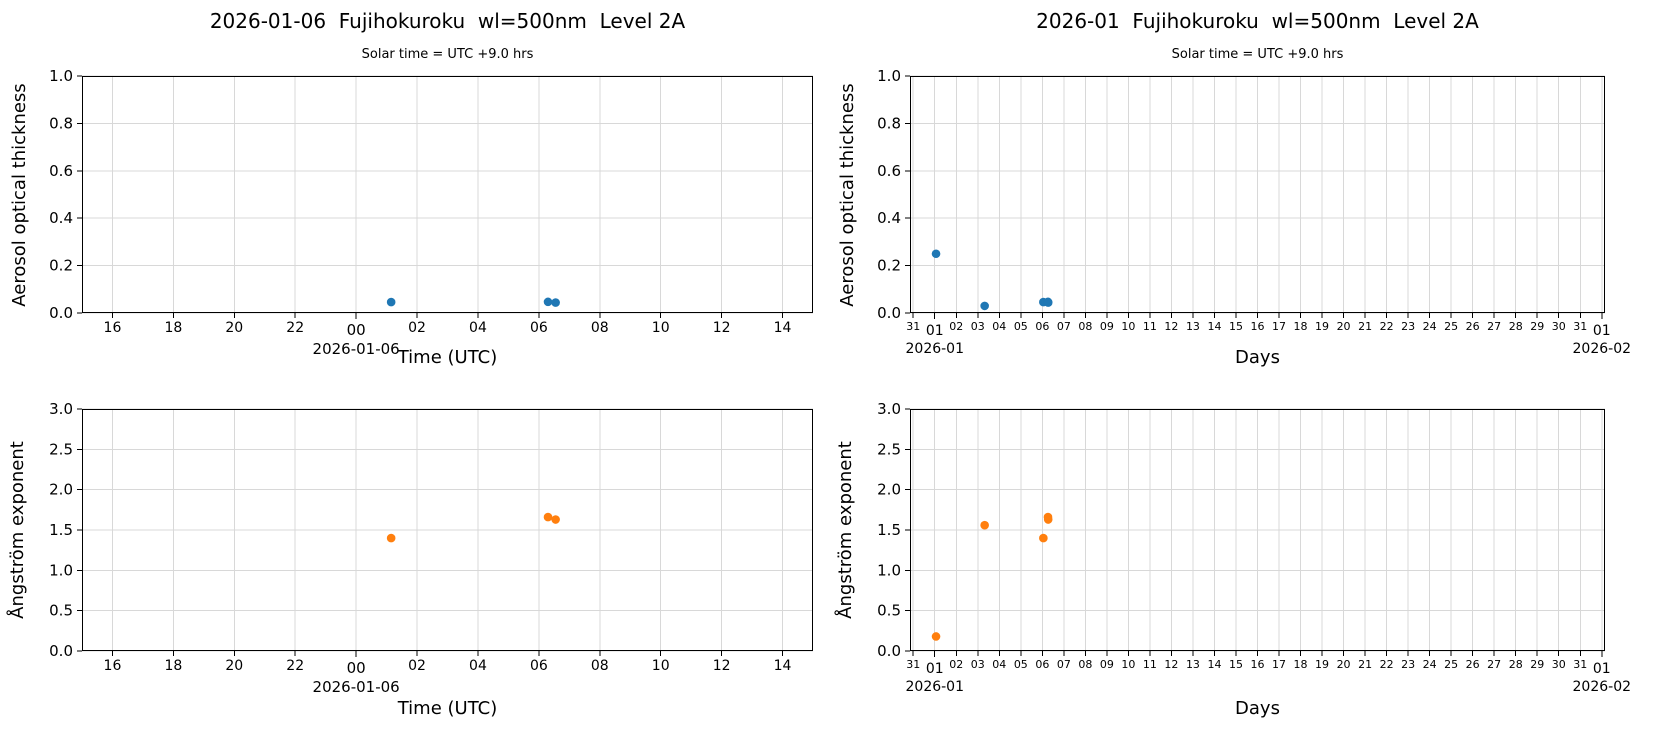  What do you see at coordinates (61, 171) in the screenshot?
I see `y-tick-label: 0.6` at bounding box center [61, 171].